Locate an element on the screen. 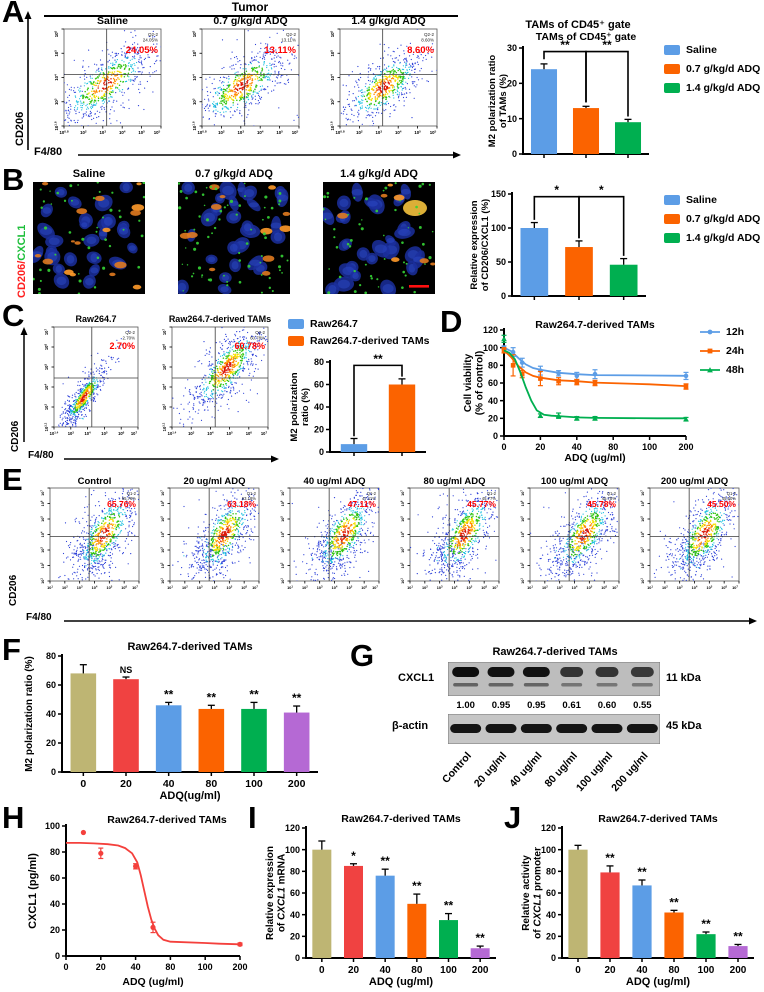 The width and height of the screenshot is (764, 992). x-tick-label: 80 is located at coordinates (211, 784).